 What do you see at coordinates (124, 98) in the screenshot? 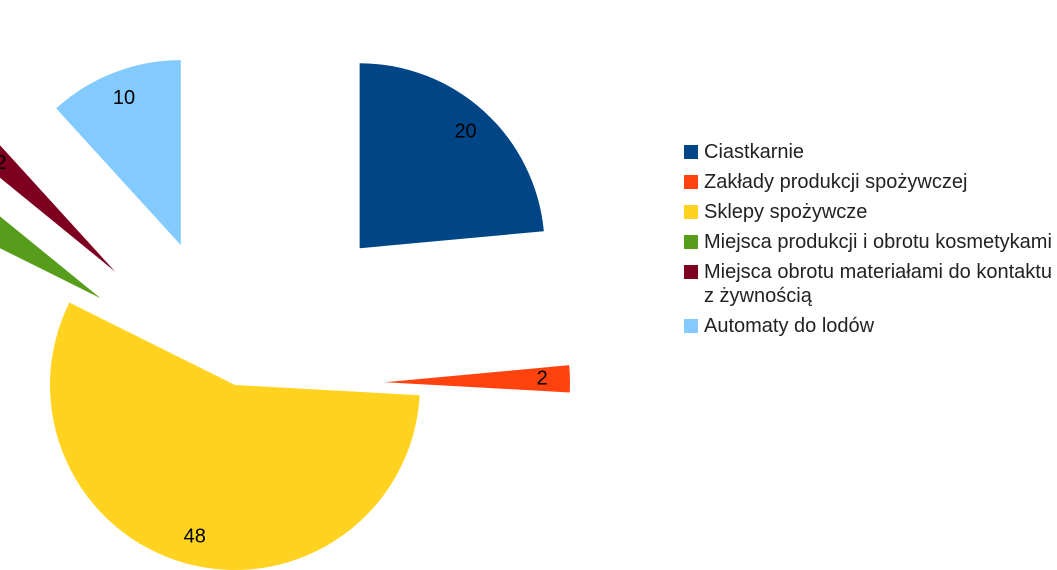
I see `data-label: 10` at bounding box center [124, 98].